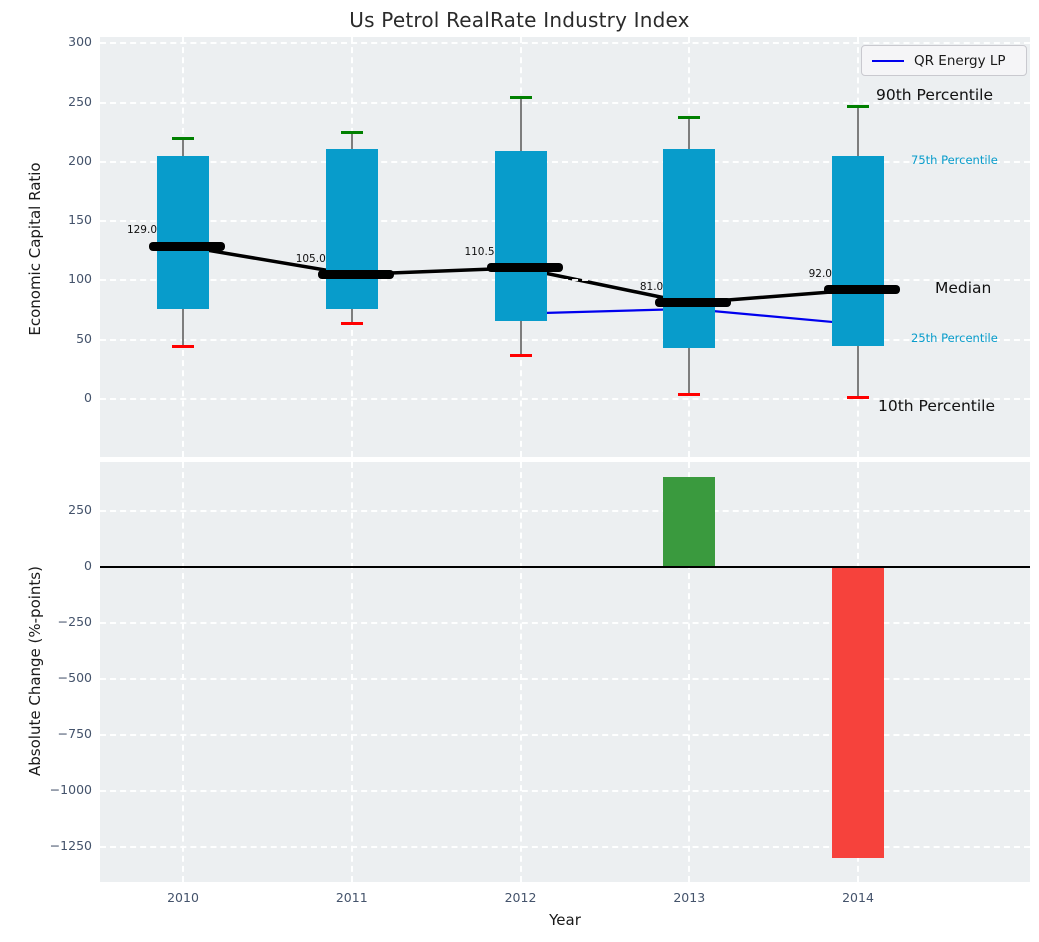 This screenshot has width=1039, height=942. What do you see at coordinates (80, 279) in the screenshot?
I see `y-tick-label-top: 100` at bounding box center [80, 279].